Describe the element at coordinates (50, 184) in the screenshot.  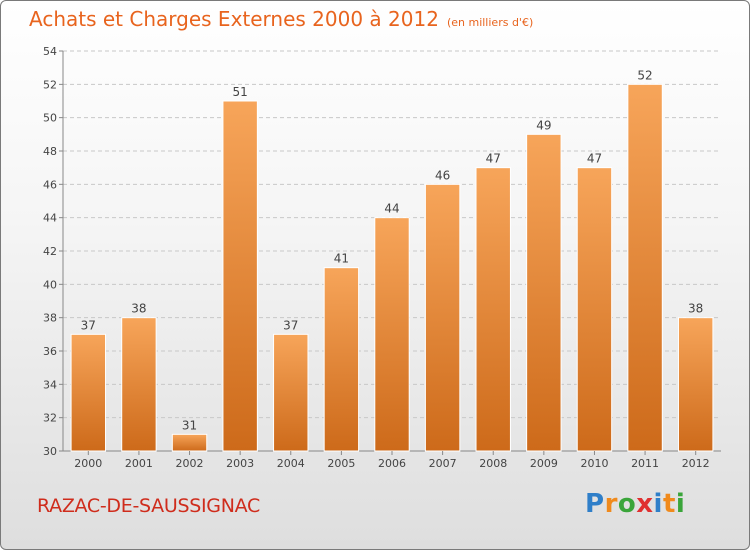
I see `y-tick-label: 46` at that location.